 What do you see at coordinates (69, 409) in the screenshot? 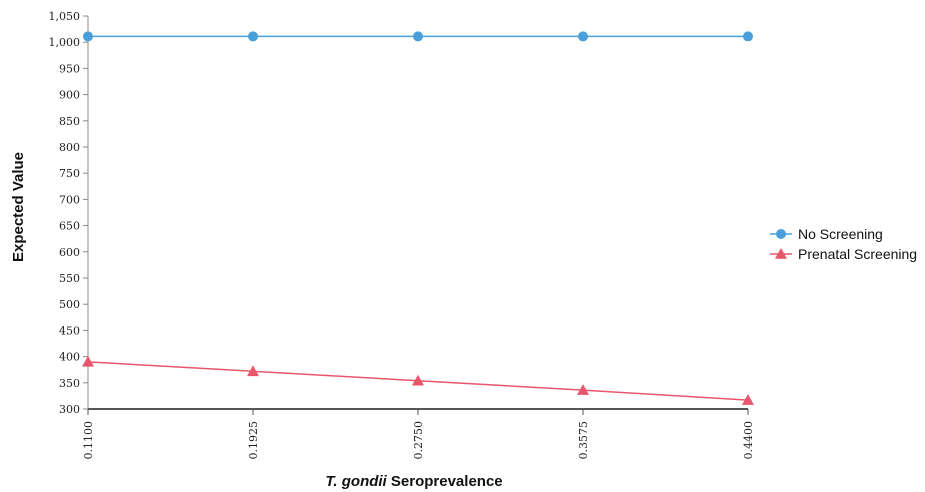
I see `y-tick-label: 300` at bounding box center [69, 409].